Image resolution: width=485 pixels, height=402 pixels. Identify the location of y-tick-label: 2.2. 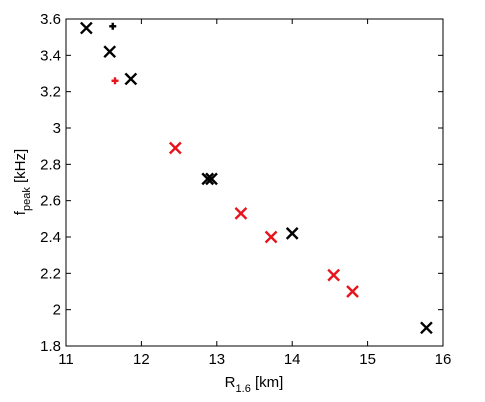
(50, 273).